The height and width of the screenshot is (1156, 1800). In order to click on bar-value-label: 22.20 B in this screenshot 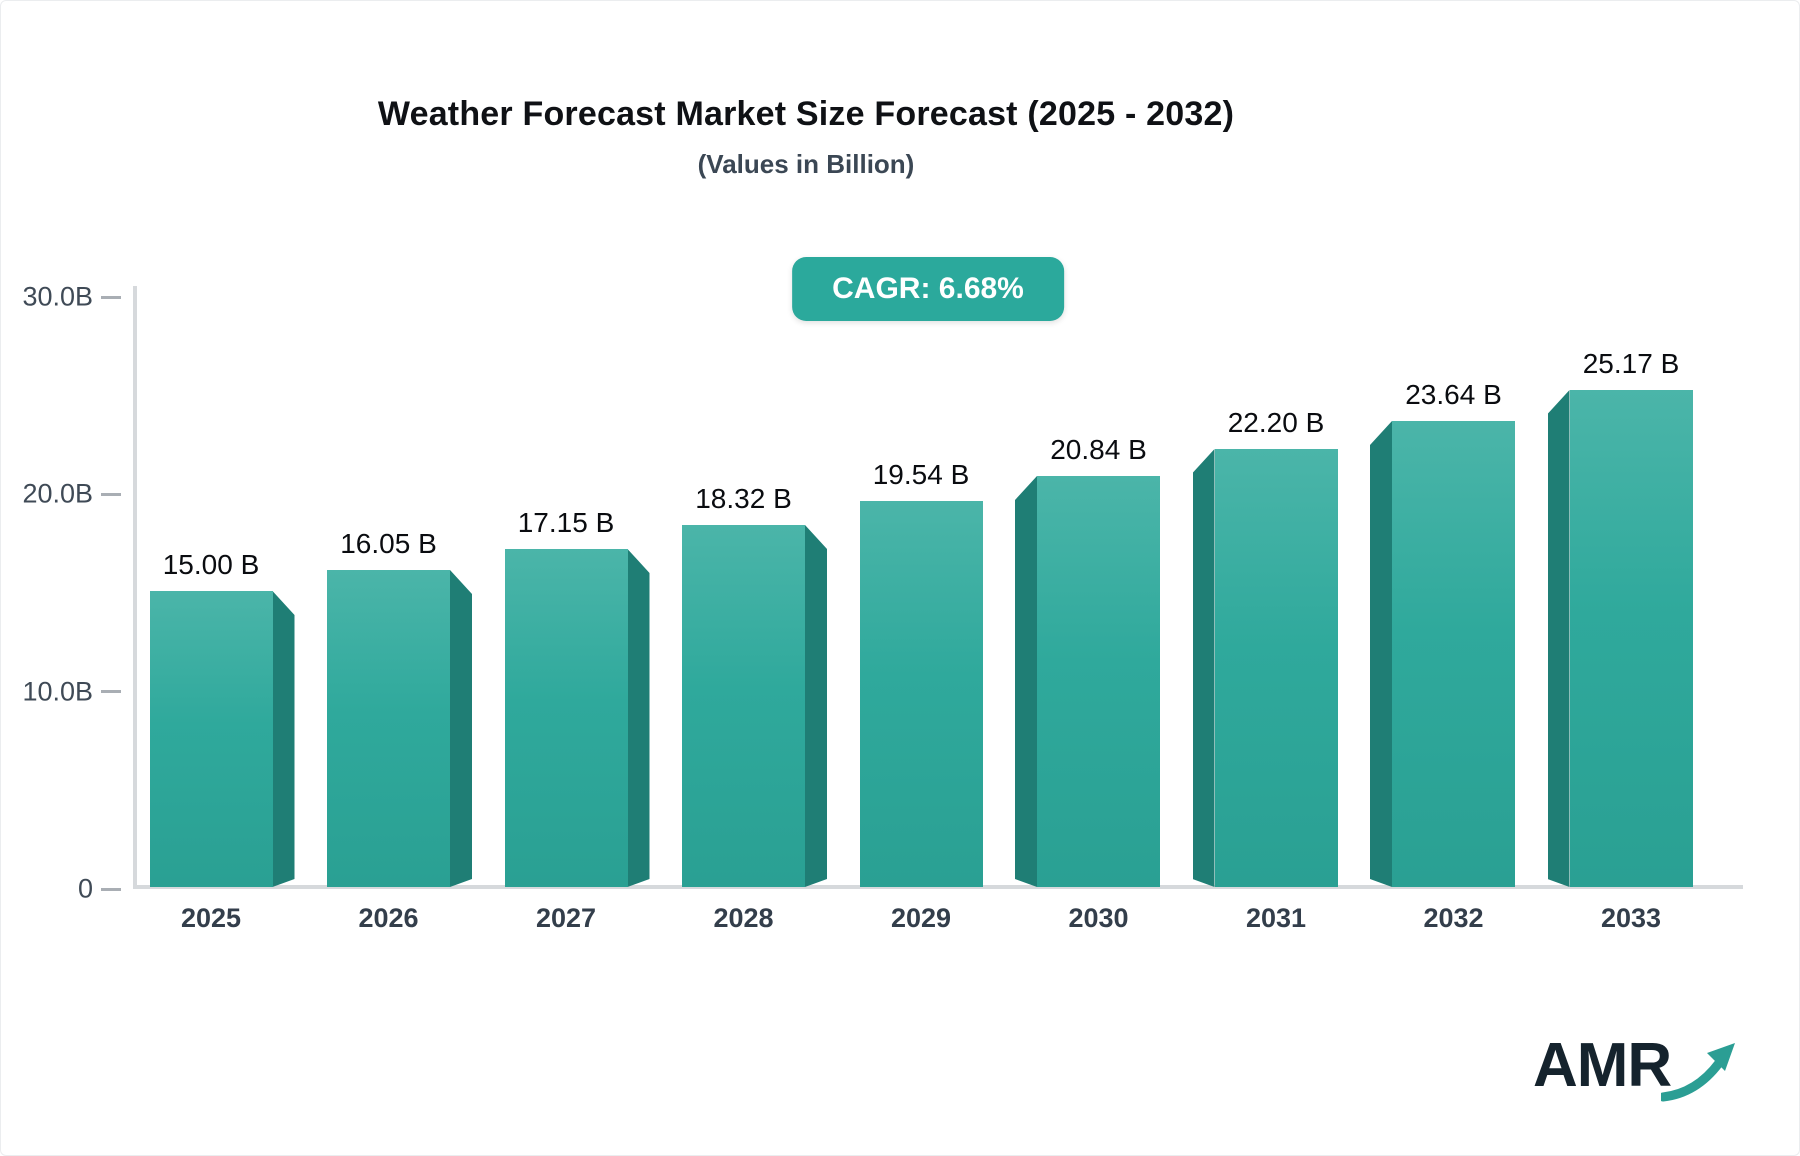, I will do `click(1276, 422)`.